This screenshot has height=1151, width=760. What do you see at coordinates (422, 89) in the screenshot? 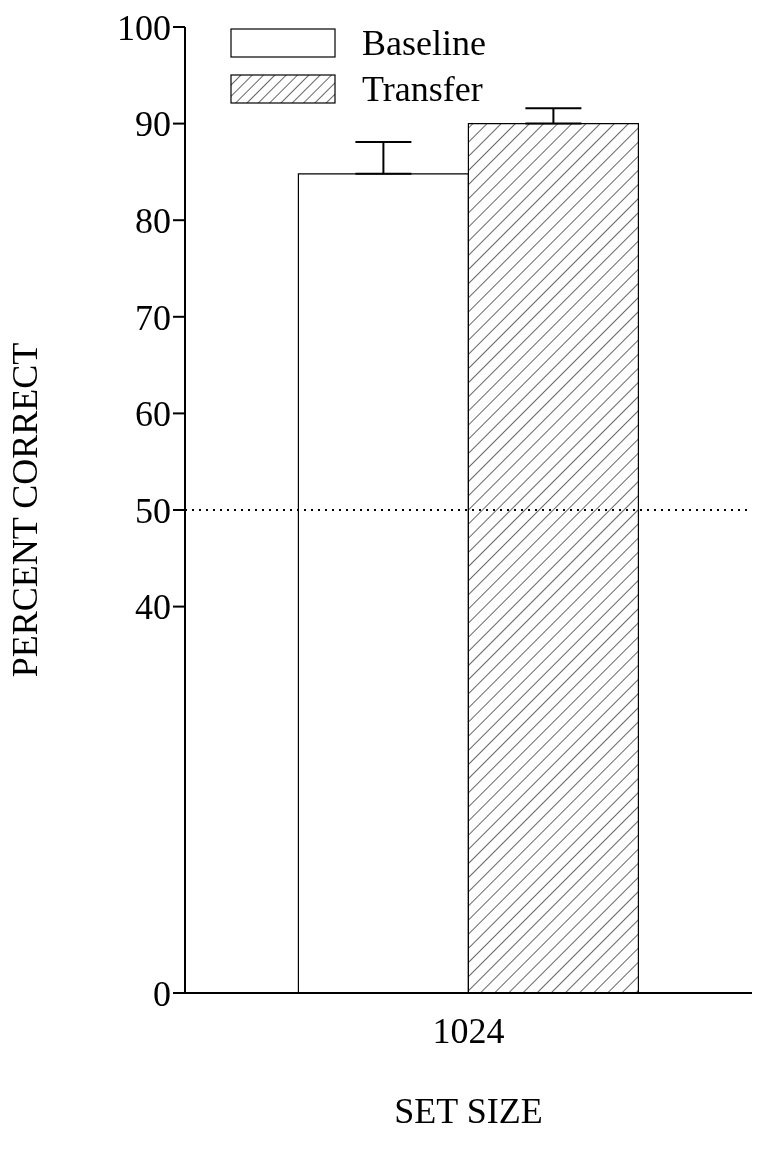
I see `series-label: Transfer` at bounding box center [422, 89].